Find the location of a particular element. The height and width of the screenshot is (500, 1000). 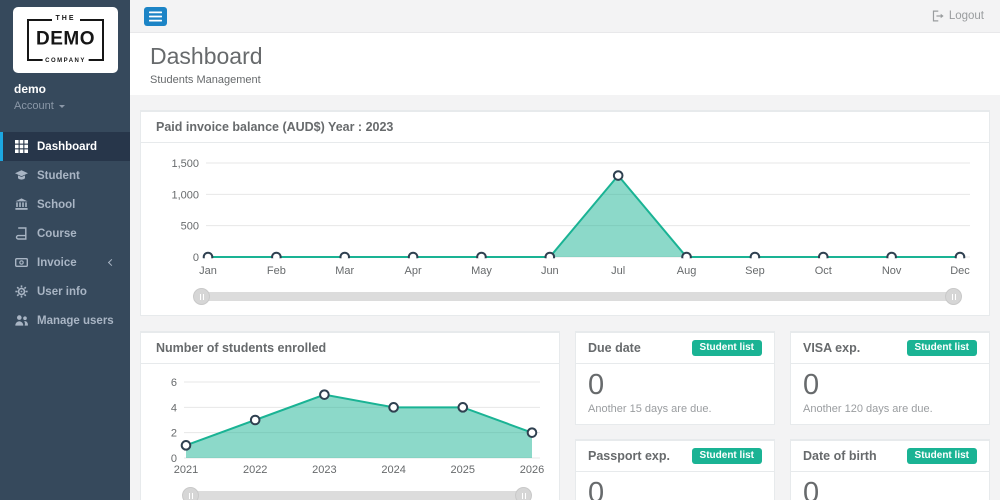

logo-text-company: COMPANY is located at coordinates (65, 61).